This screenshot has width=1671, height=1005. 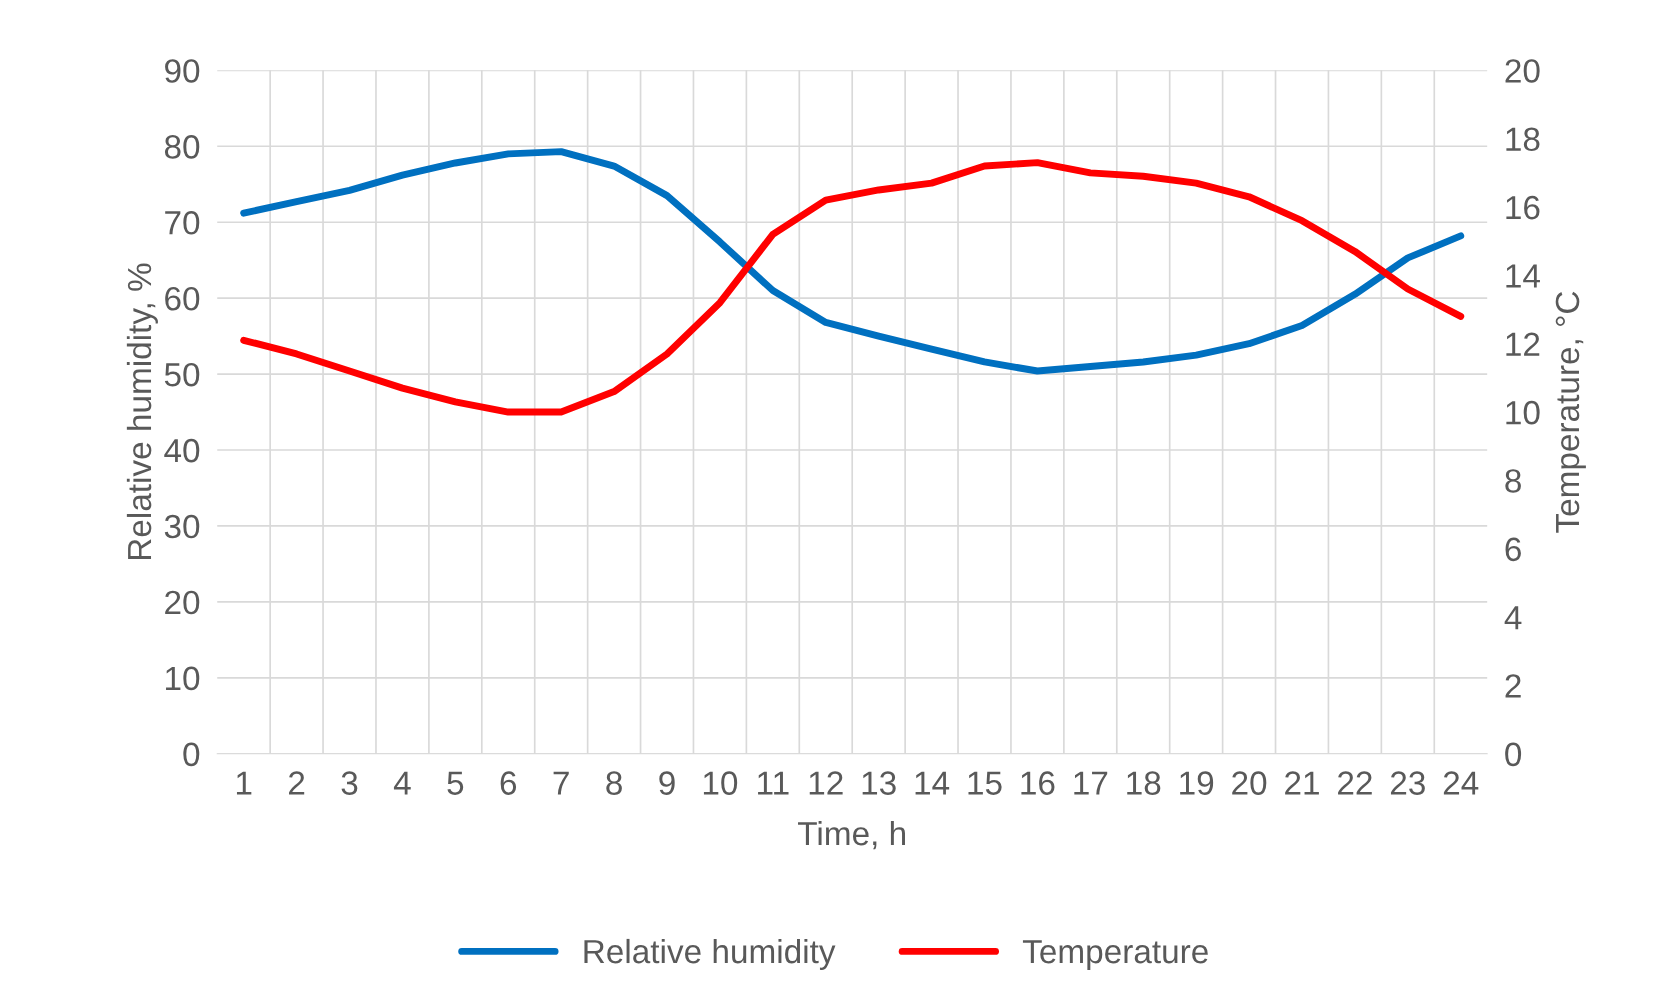 I want to click on x-tick-label: 12, so click(x=826, y=783).